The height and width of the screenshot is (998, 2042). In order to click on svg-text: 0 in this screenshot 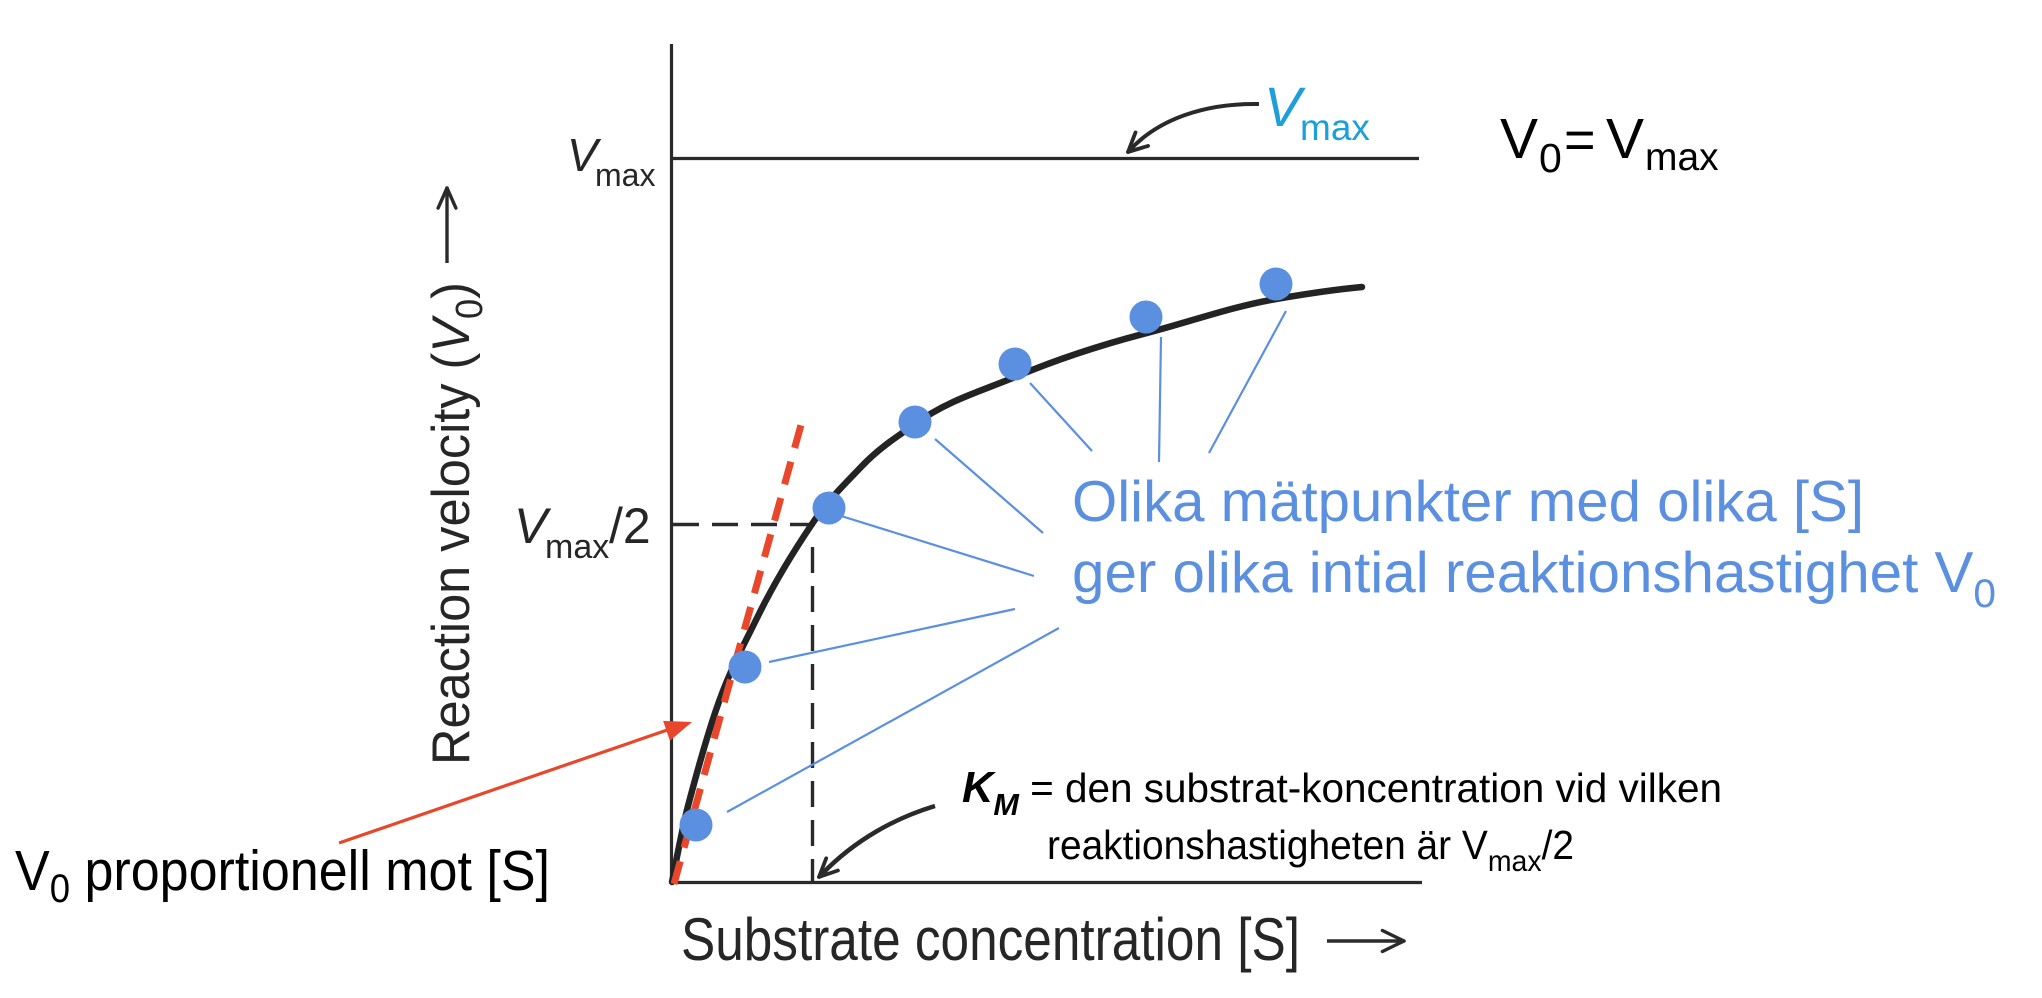, I will do `click(1550, 158)`.